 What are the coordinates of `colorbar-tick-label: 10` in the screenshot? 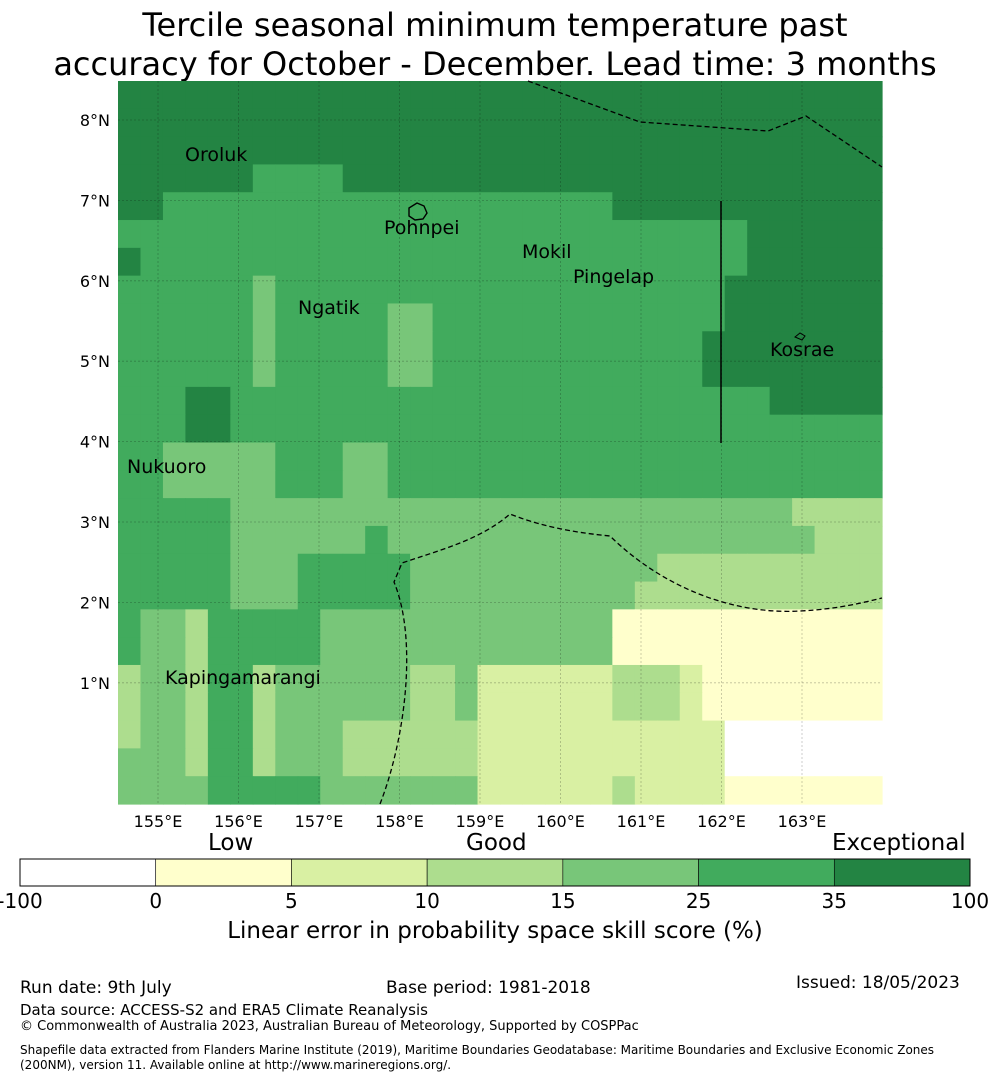 It's located at (427, 901).